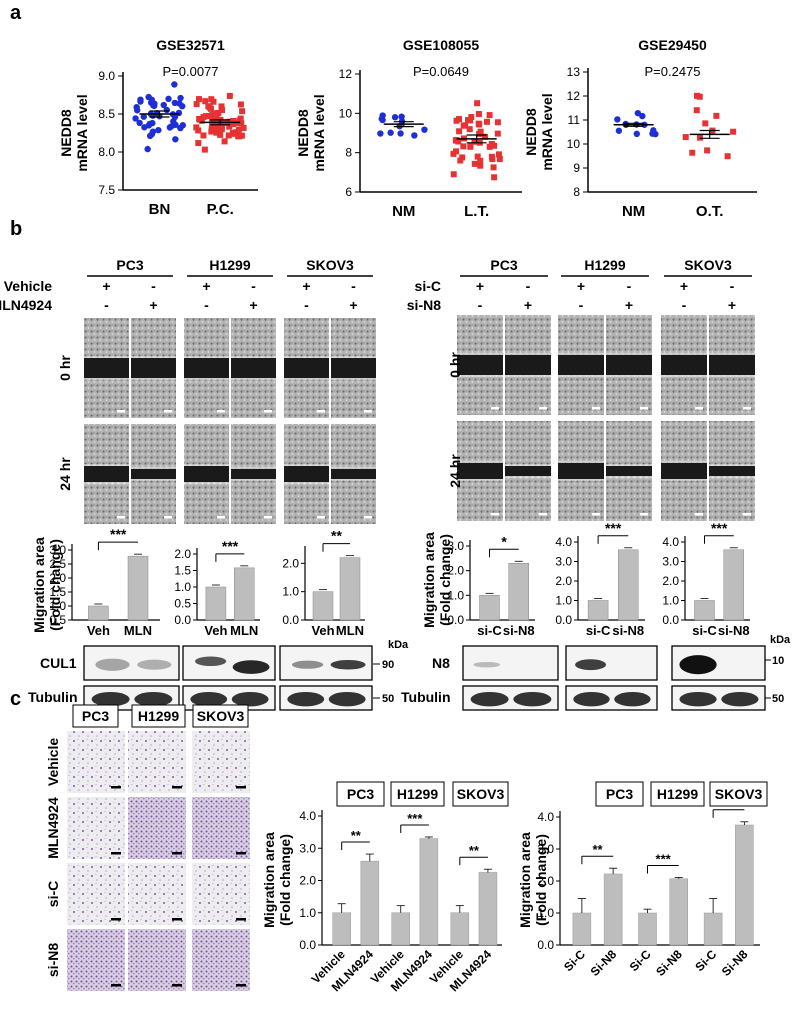 The height and width of the screenshot is (1022, 794). Describe the element at coordinates (476, 211) in the screenshot. I see `group-label: L.T.` at that location.